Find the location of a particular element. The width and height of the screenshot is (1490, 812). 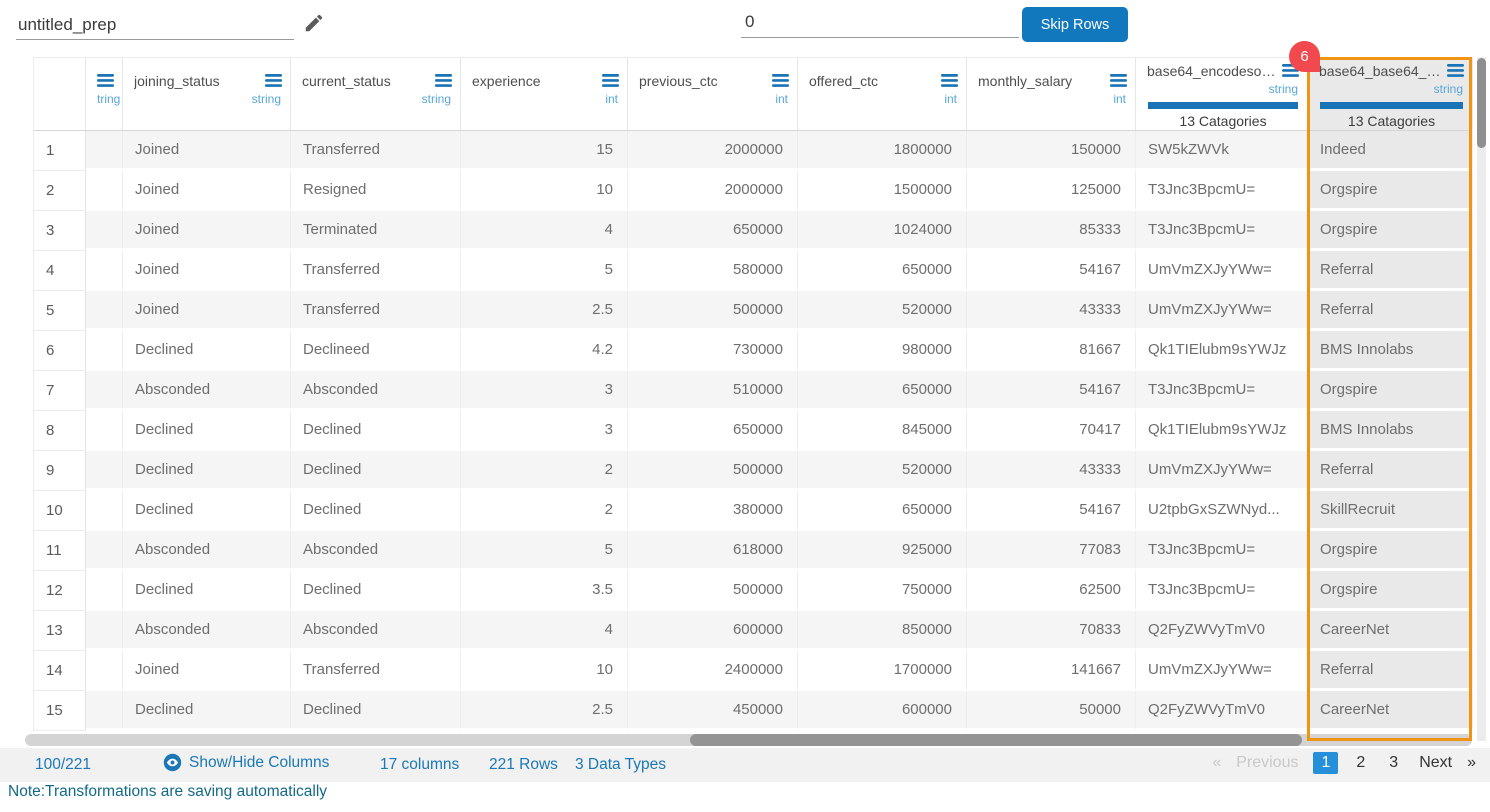

horizontal-scrollbar-track is located at coordinates (748, 740).